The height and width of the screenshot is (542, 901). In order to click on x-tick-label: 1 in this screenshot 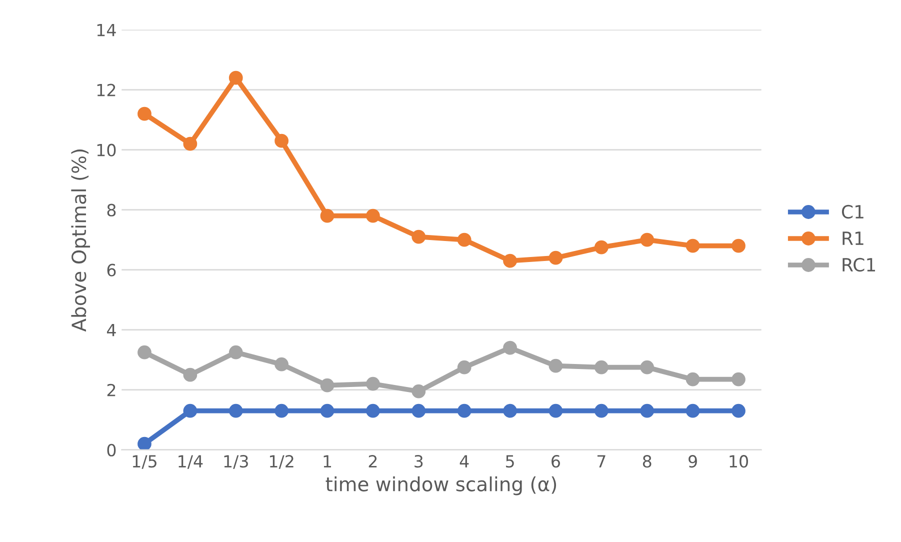, I will do `click(328, 461)`.